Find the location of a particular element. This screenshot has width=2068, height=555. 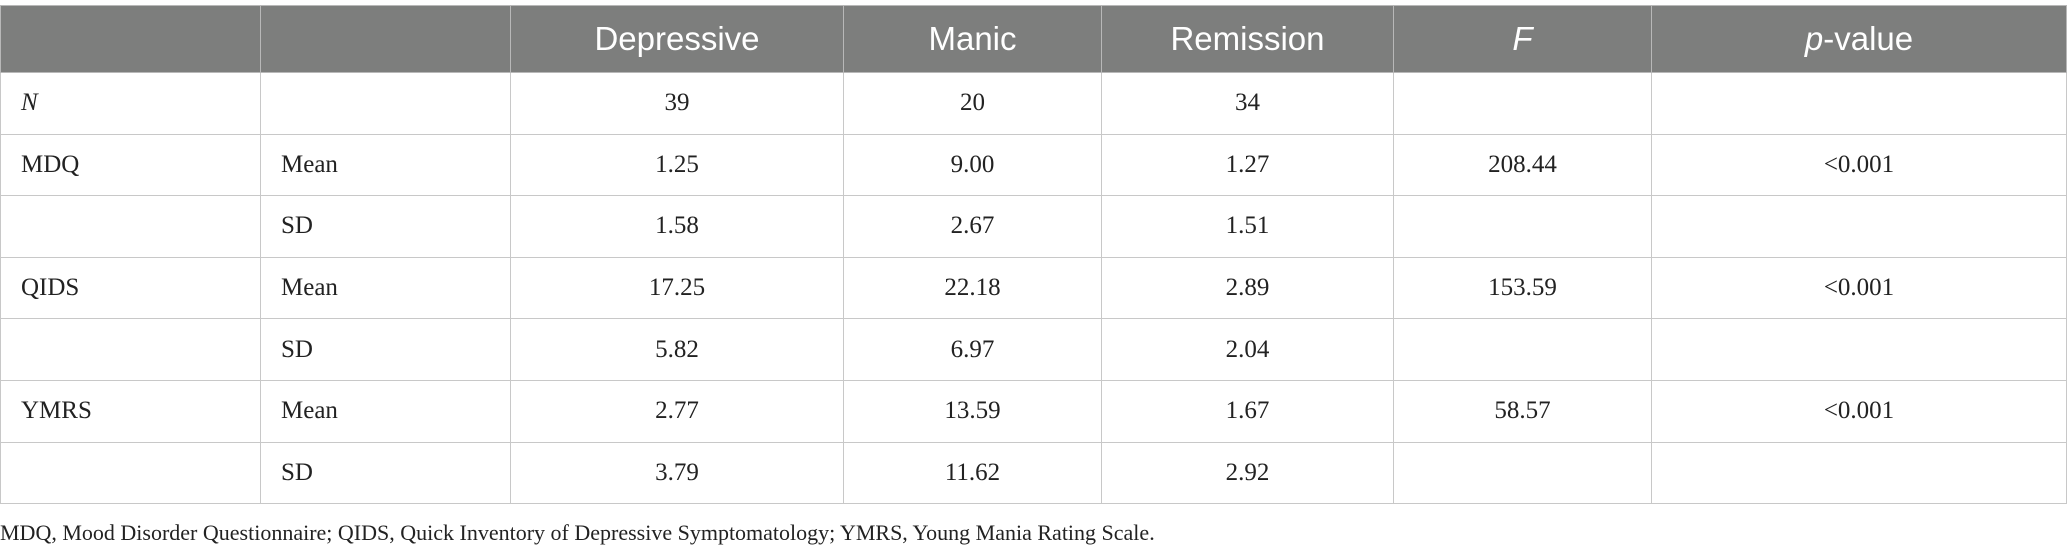

table-row: MDQ Mean 1.25 9.00 1.27 208.44 <0.001 is located at coordinates (1033, 165).